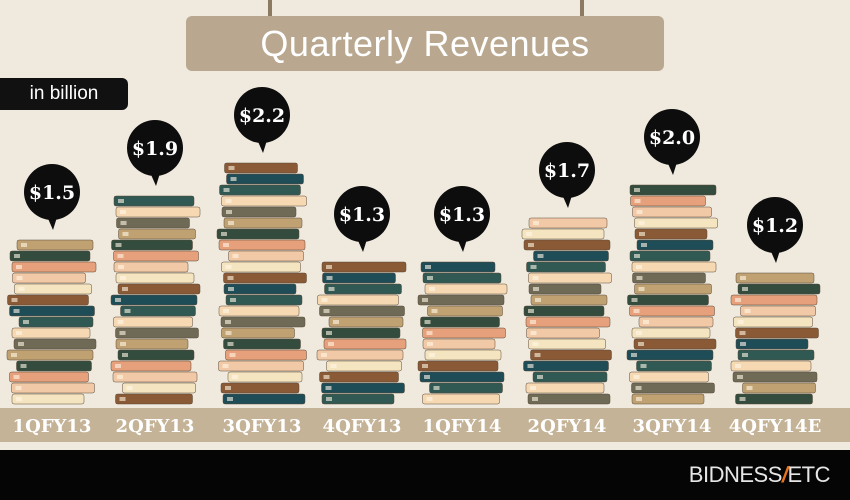 The width and height of the screenshot is (850, 500). What do you see at coordinates (425, 475) in the screenshot?
I see `footer-bar` at bounding box center [425, 475].